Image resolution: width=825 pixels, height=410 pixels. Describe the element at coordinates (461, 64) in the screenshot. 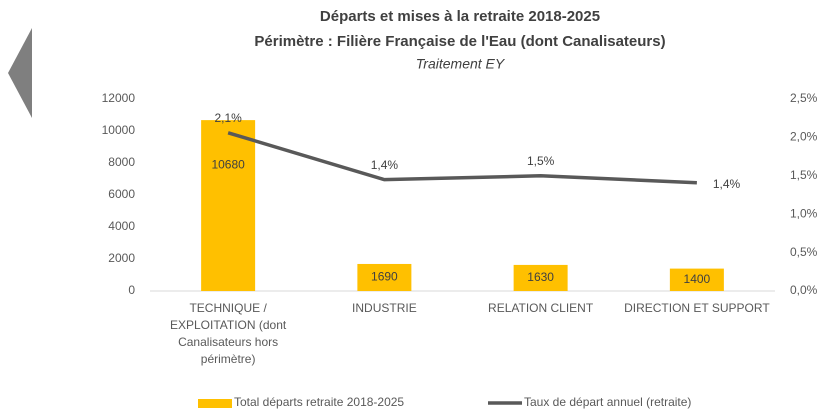

I see `chart-note: Traitement EY` at that location.